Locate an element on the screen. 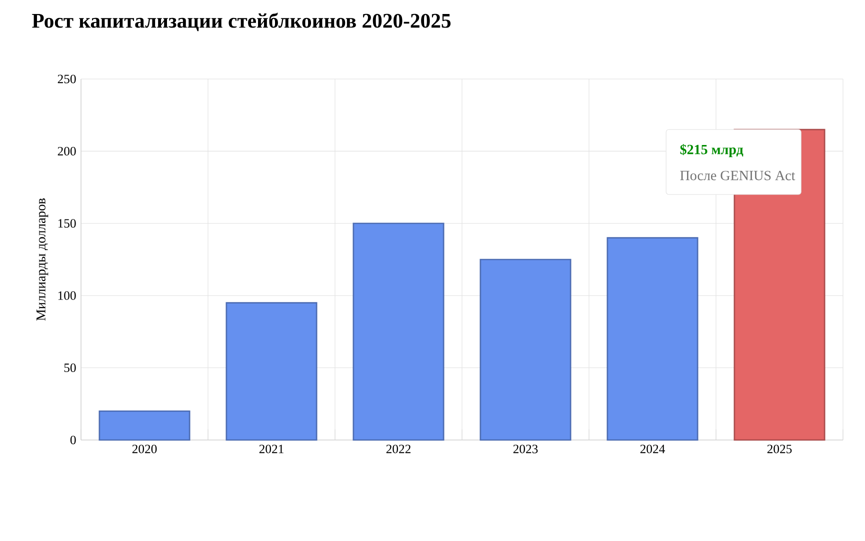 The image size is (865, 541). y-tick-label: 100 is located at coordinates (67, 295).